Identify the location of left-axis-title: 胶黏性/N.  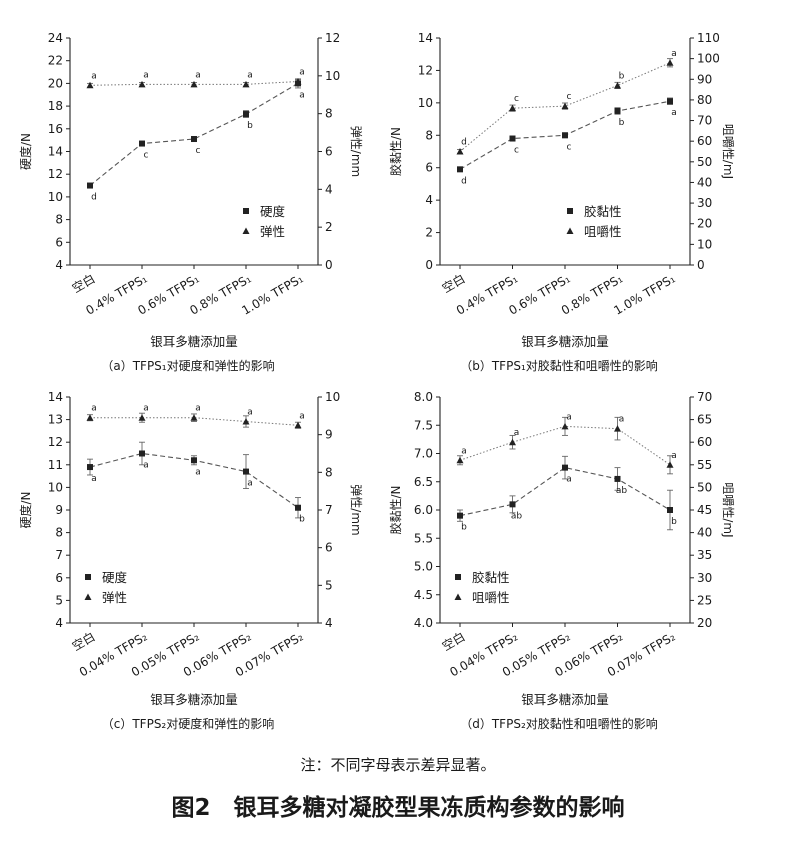
(395, 509).